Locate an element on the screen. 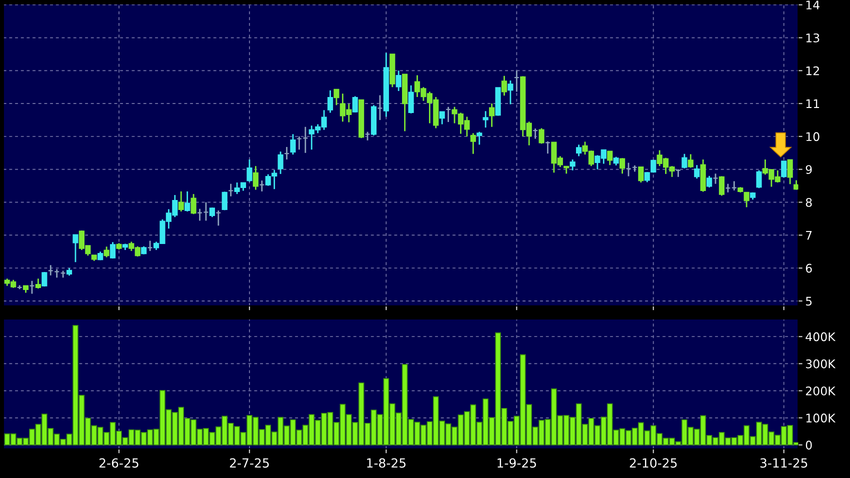 This screenshot has width=850, height=478. y-tick-label: 5 is located at coordinates (809, 301).